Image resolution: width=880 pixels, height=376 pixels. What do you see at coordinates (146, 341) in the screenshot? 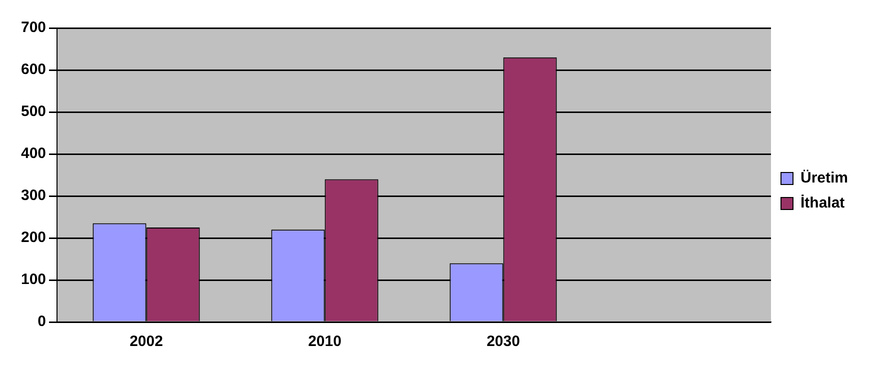
I see `x-tick-label: 2002` at bounding box center [146, 341].